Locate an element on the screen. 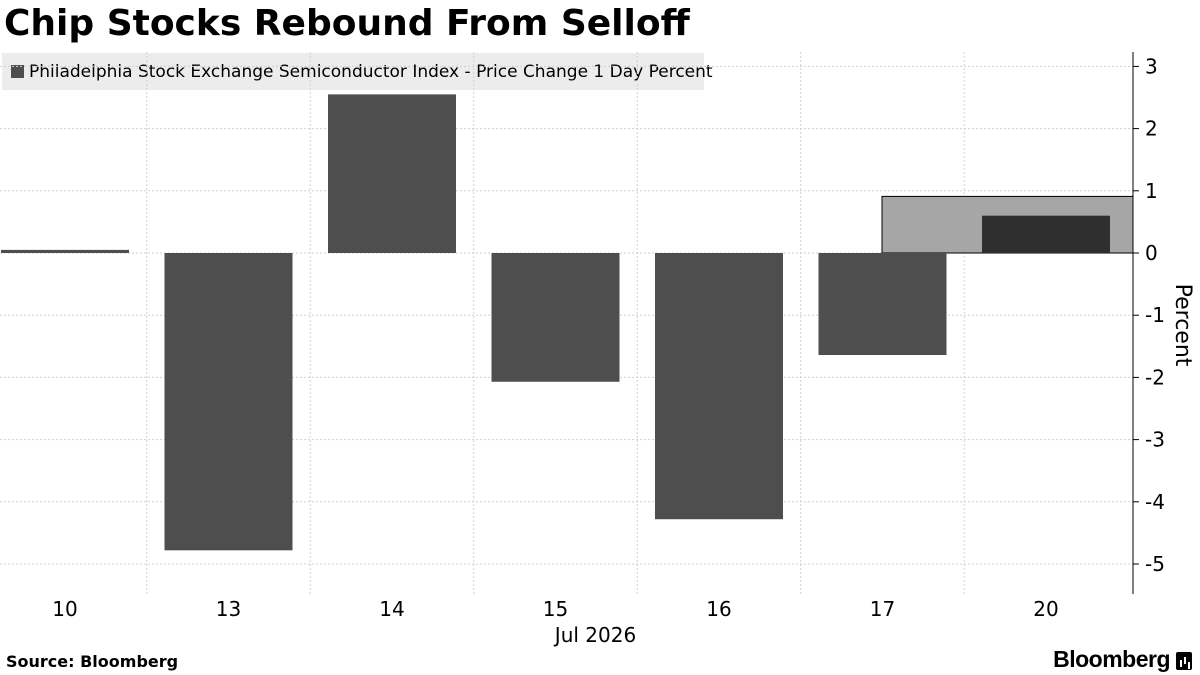  y-tick-label: 2 is located at coordinates (1151, 129).